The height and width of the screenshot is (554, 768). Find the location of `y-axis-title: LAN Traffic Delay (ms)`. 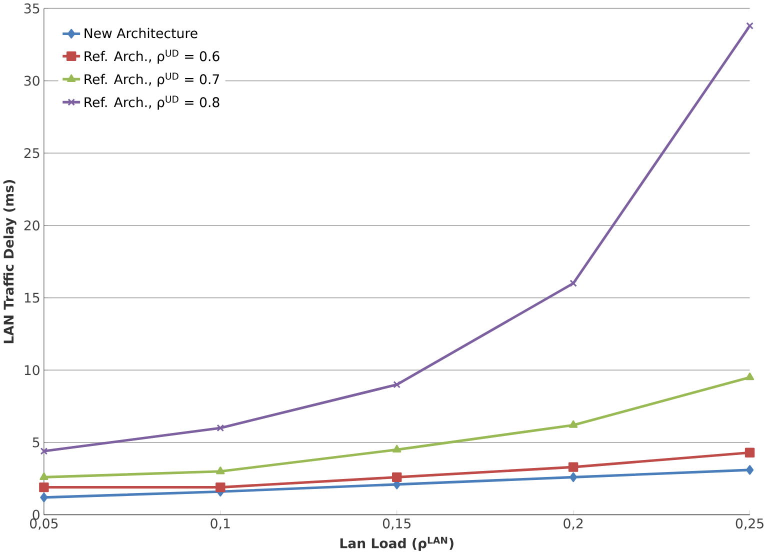

y-axis-title: LAN Traffic Delay (ms) is located at coordinates (9, 261).